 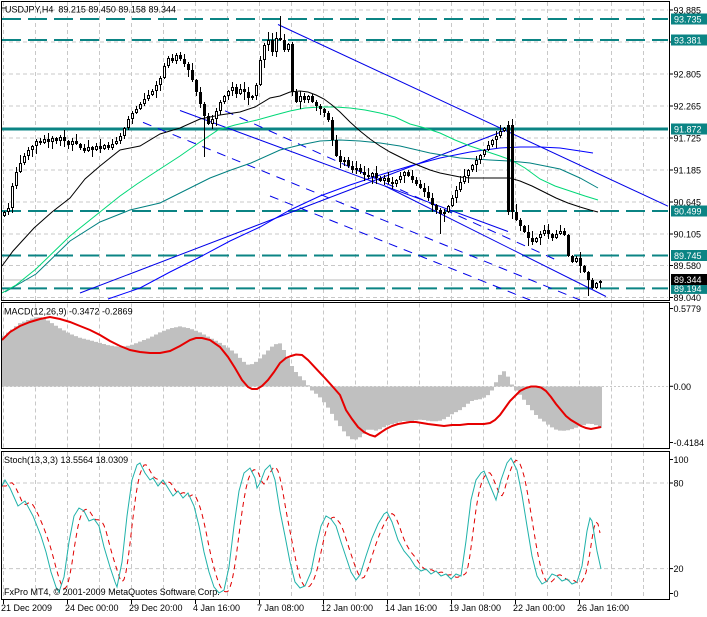 What do you see at coordinates (688, 289) in the screenshot?
I see `svg-text: 89.194` at bounding box center [688, 289].